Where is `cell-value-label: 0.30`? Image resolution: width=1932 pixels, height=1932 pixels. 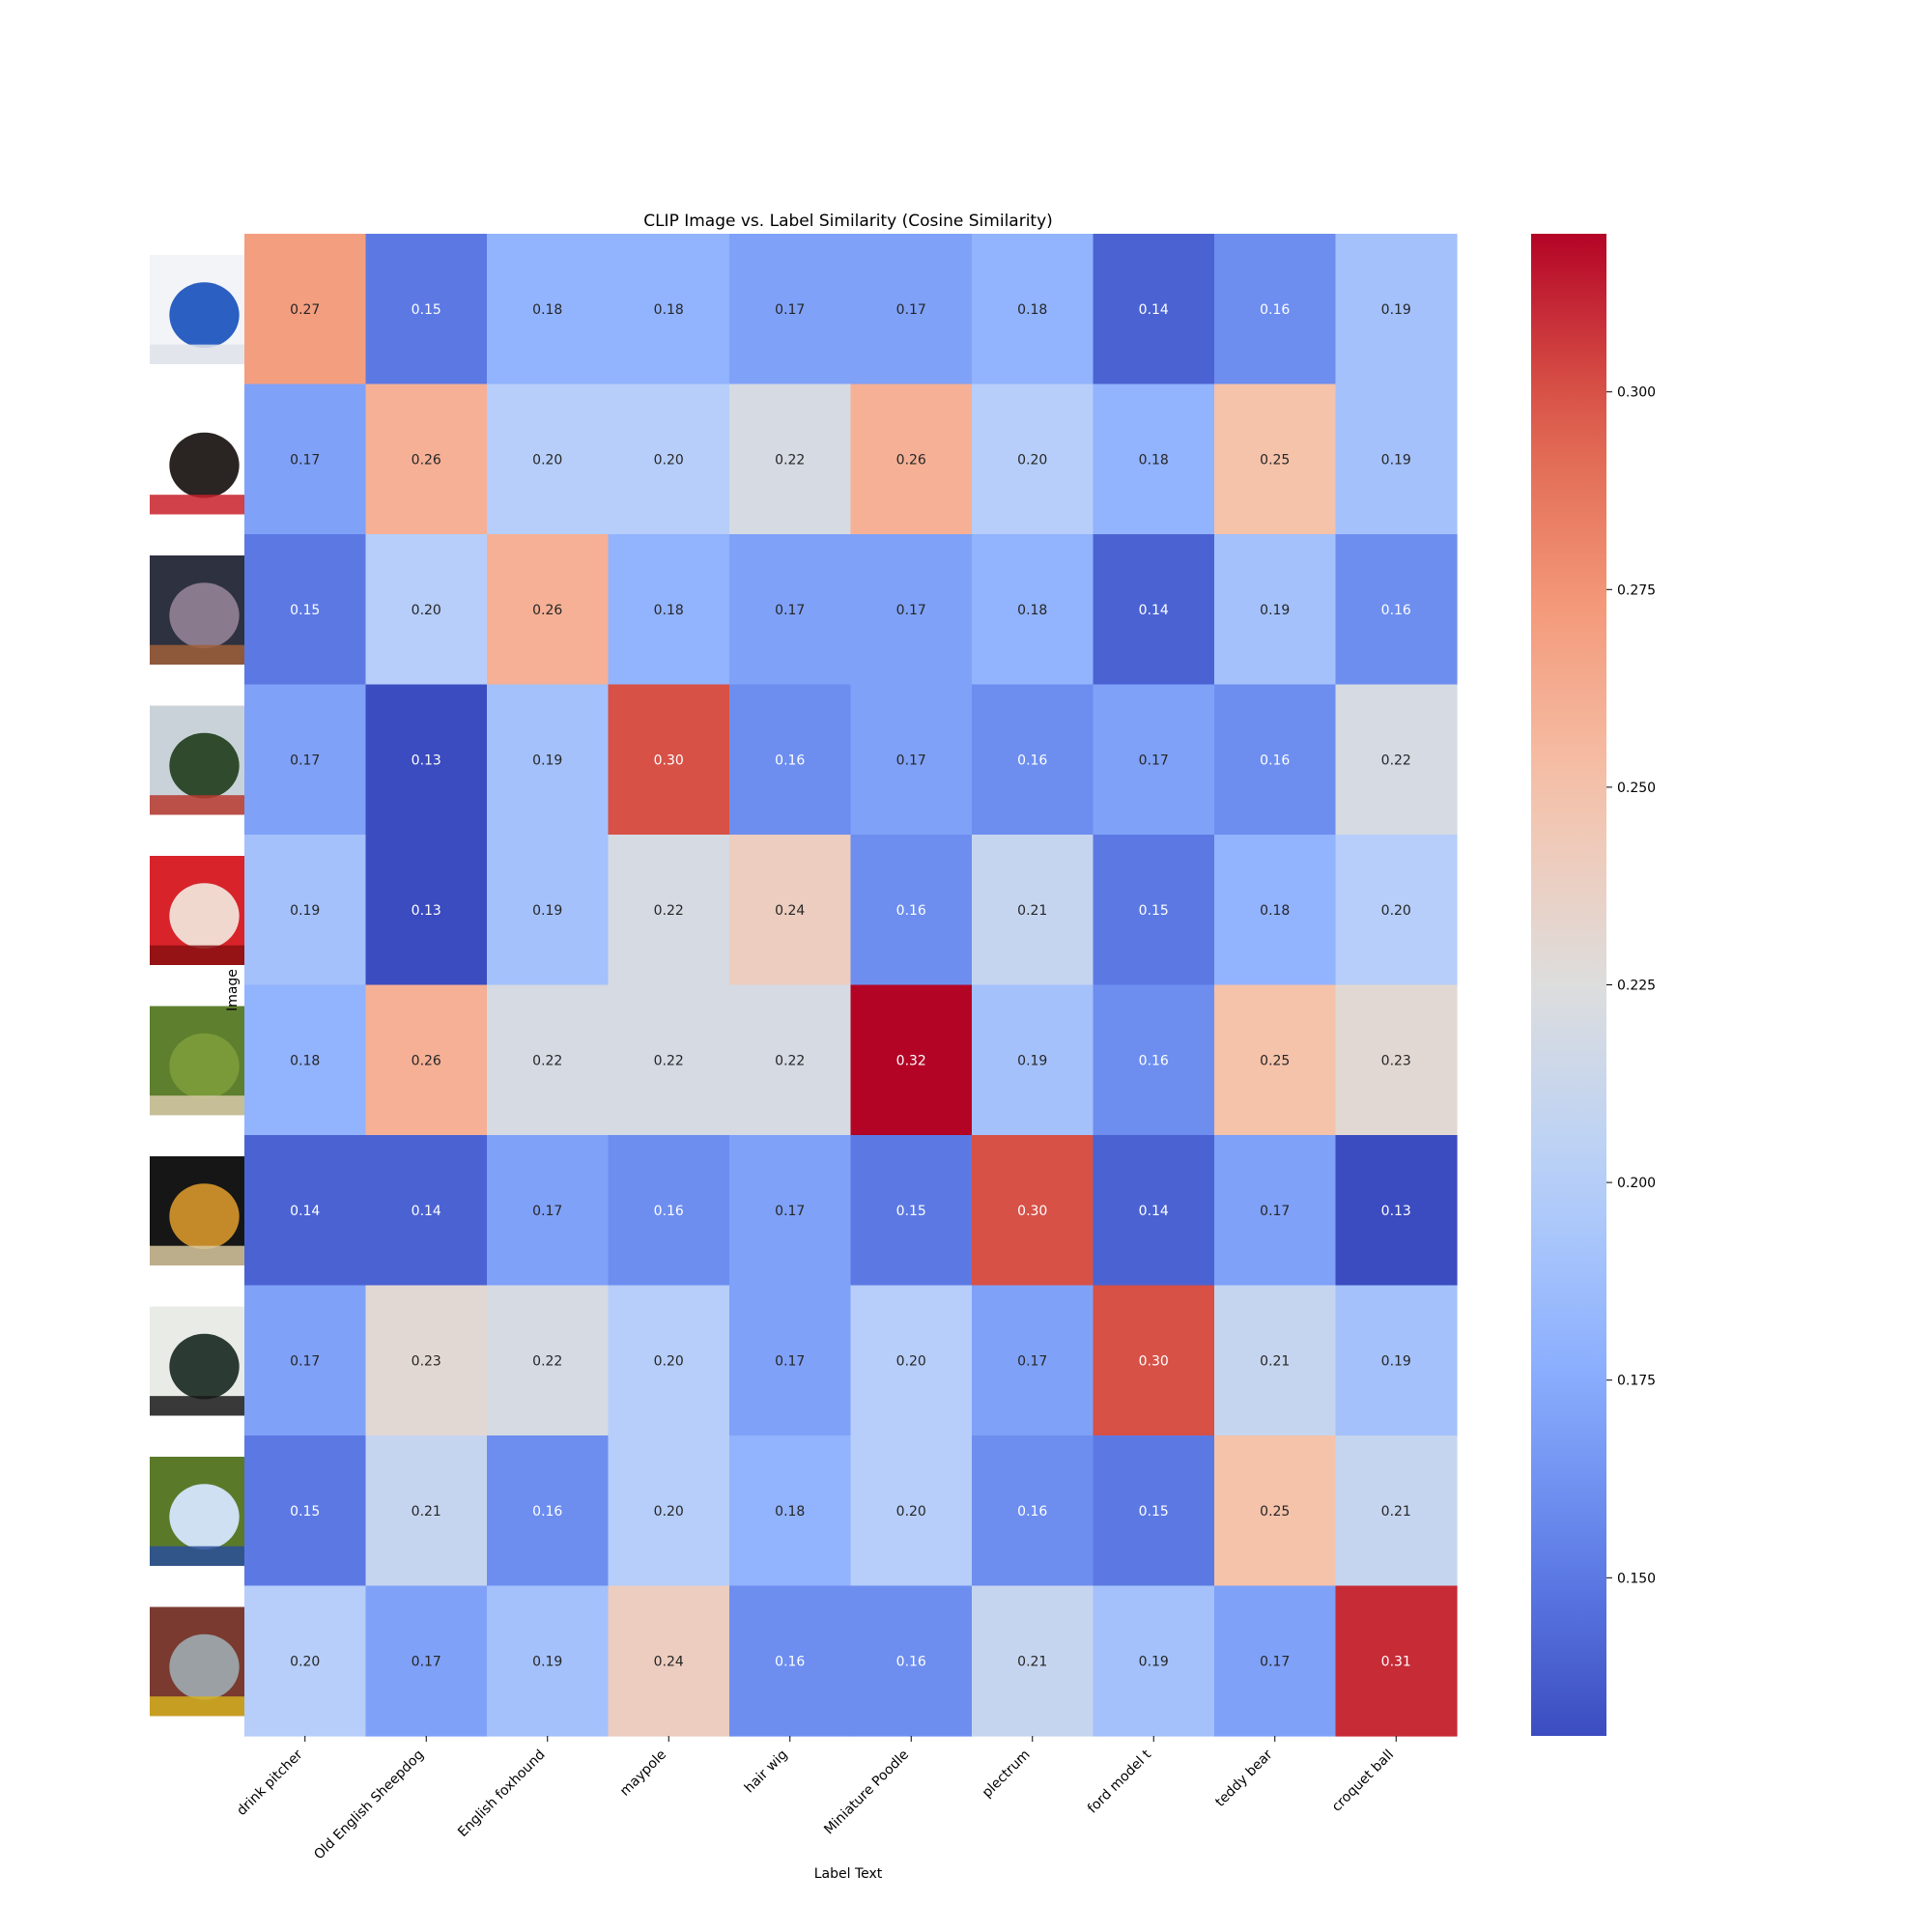
cell-value-label: 0.30 is located at coordinates (1154, 1361).